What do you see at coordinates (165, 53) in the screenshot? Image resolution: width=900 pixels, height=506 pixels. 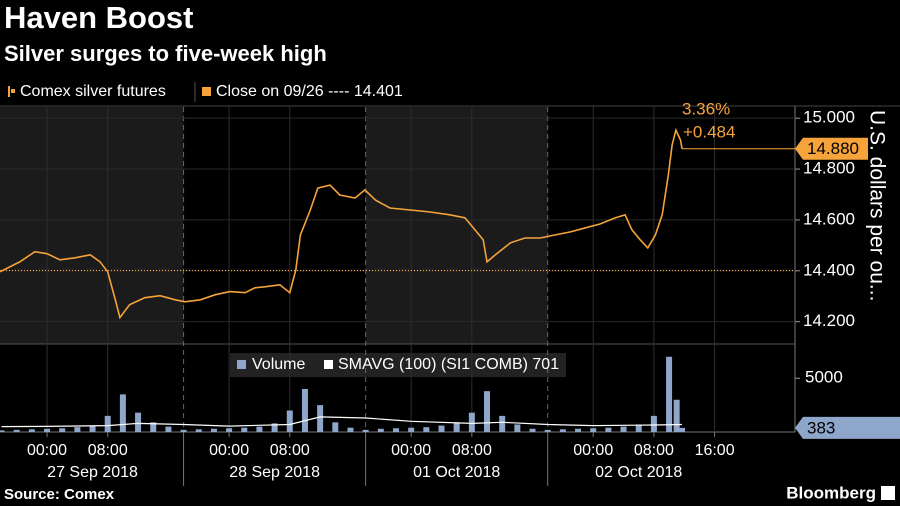 I see `chart-subtitle: Silver surges to five-week high` at bounding box center [165, 53].